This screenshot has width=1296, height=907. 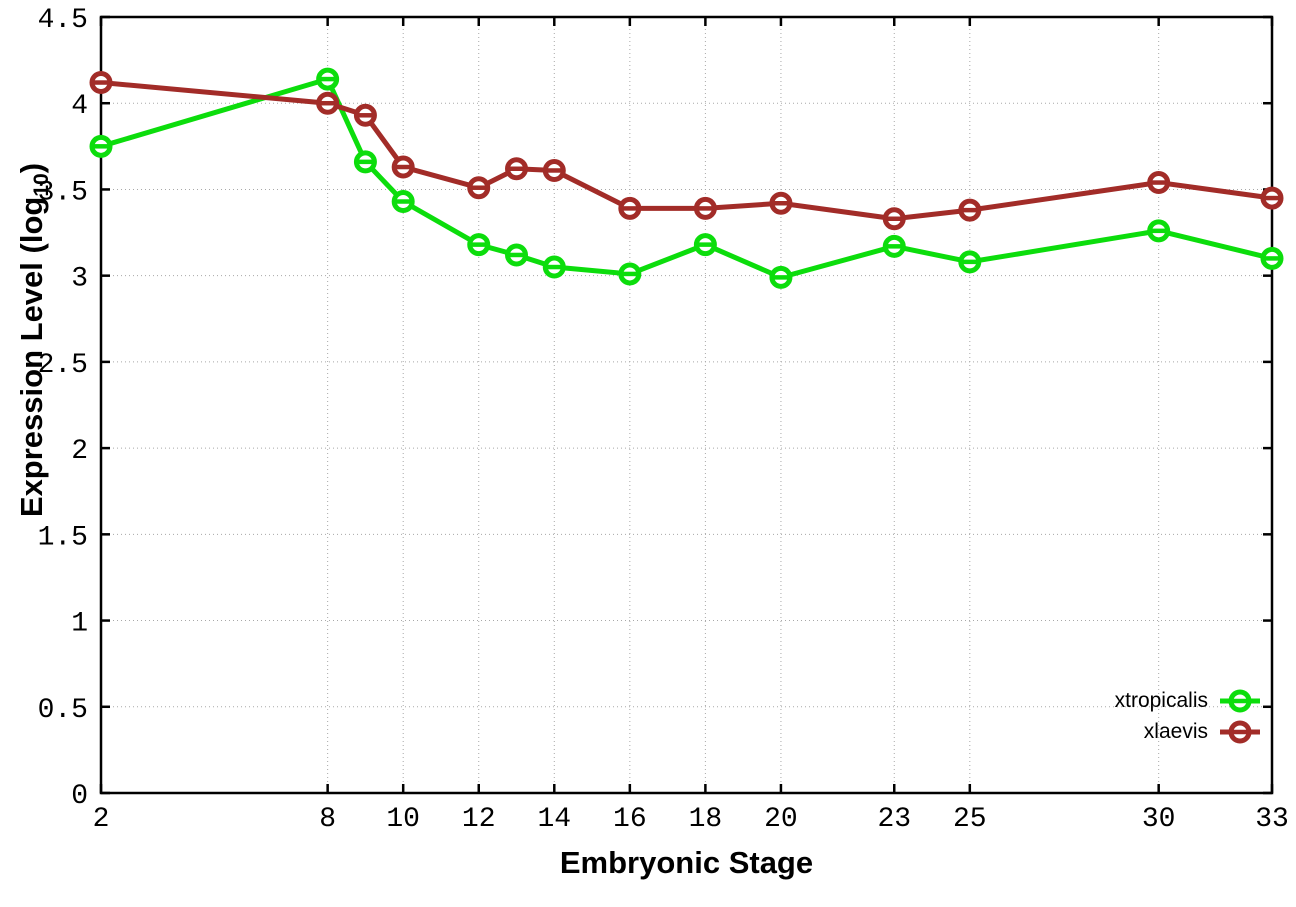 I want to click on x-tick-label: 14, so click(x=554, y=819).